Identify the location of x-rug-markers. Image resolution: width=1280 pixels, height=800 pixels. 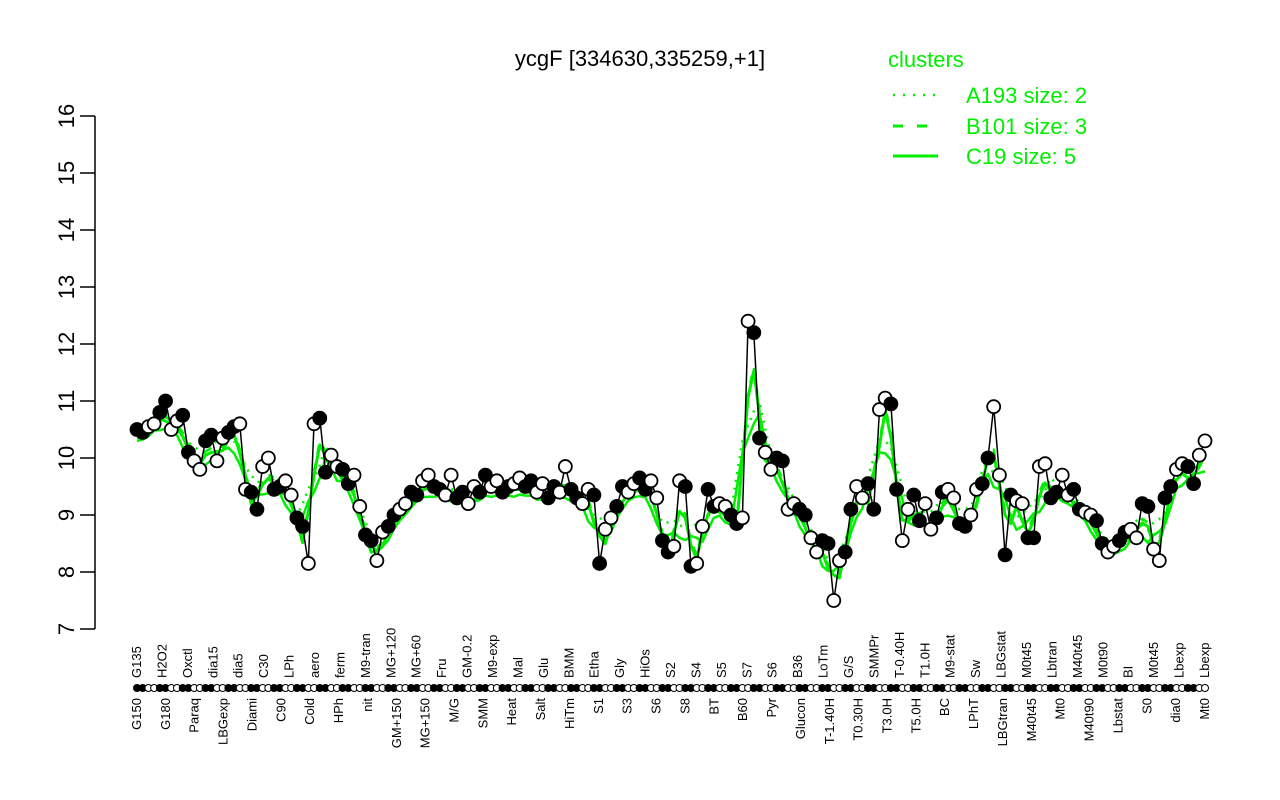
(671, 688).